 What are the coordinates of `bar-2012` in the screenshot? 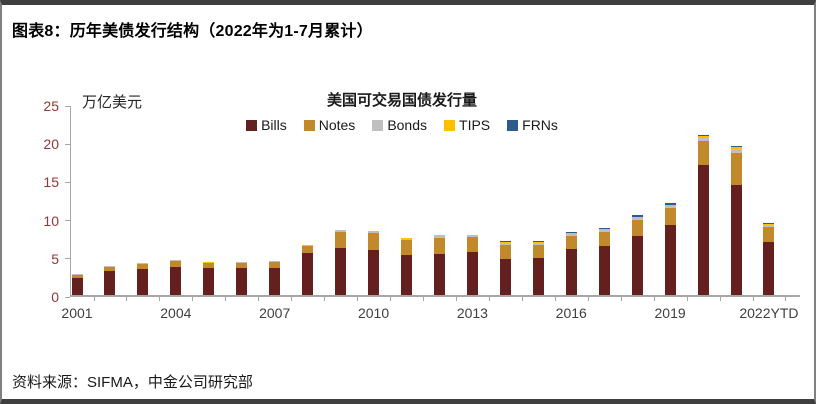 It's located at (439, 265).